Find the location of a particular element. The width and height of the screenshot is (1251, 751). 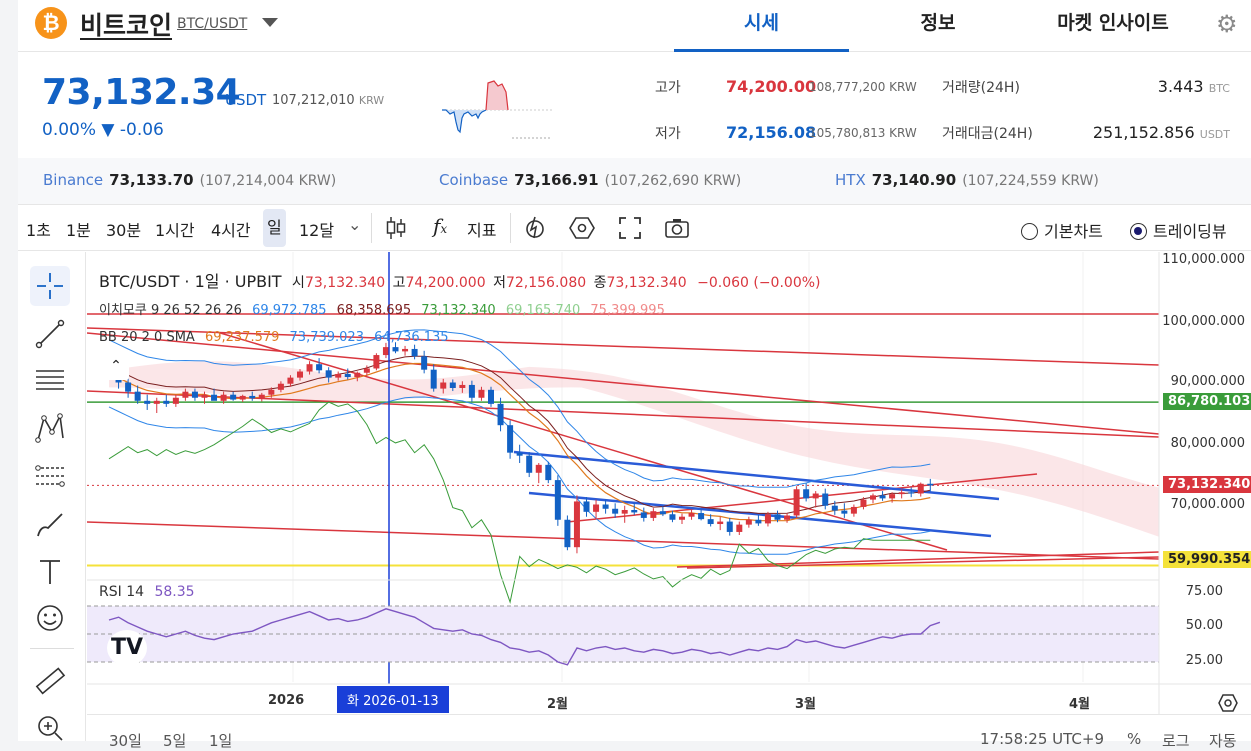

legend-low-label: 저 is located at coordinates (499, 283).